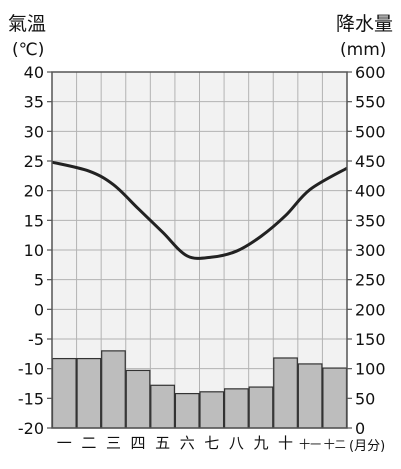 The height and width of the screenshot is (469, 401). What do you see at coordinates (310, 444) in the screenshot?
I see `month-label: 十一` at bounding box center [310, 444].